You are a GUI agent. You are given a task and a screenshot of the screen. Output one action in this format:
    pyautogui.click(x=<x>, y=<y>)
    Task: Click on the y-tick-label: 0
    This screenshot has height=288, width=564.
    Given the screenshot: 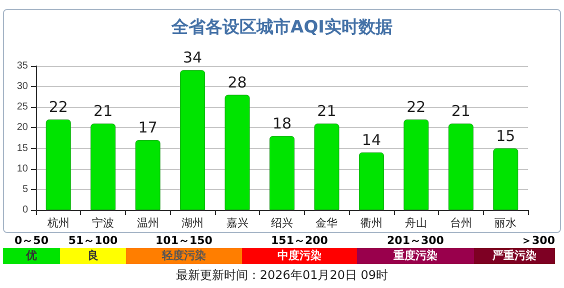 What is the action you would take?
    pyautogui.click(x=25, y=210)
    